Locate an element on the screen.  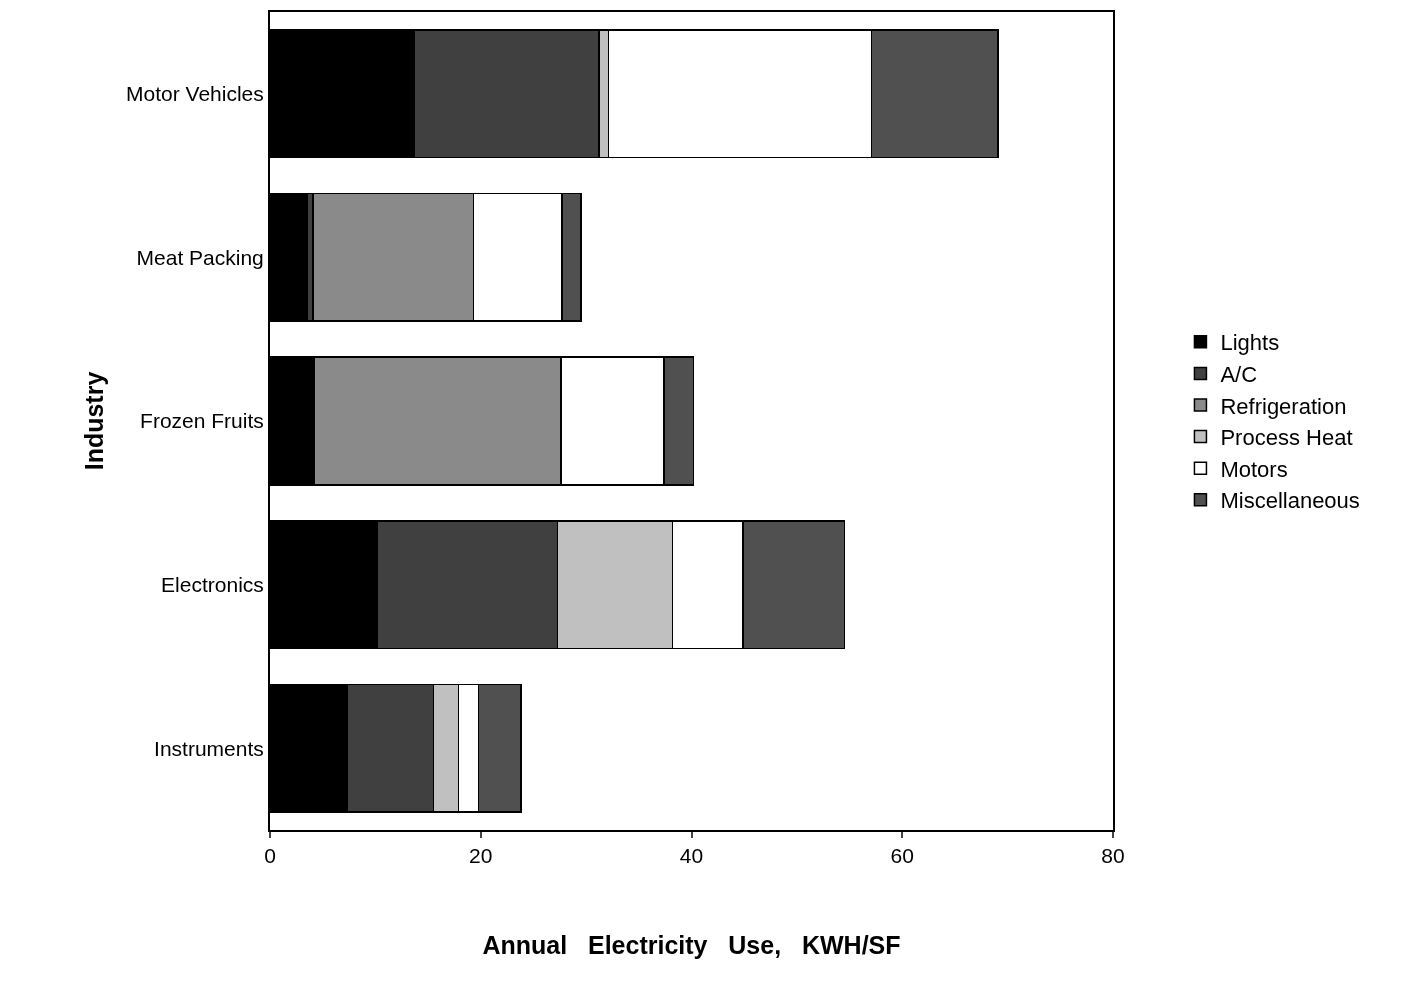
legend-label: Motors is located at coordinates (1254, 469).